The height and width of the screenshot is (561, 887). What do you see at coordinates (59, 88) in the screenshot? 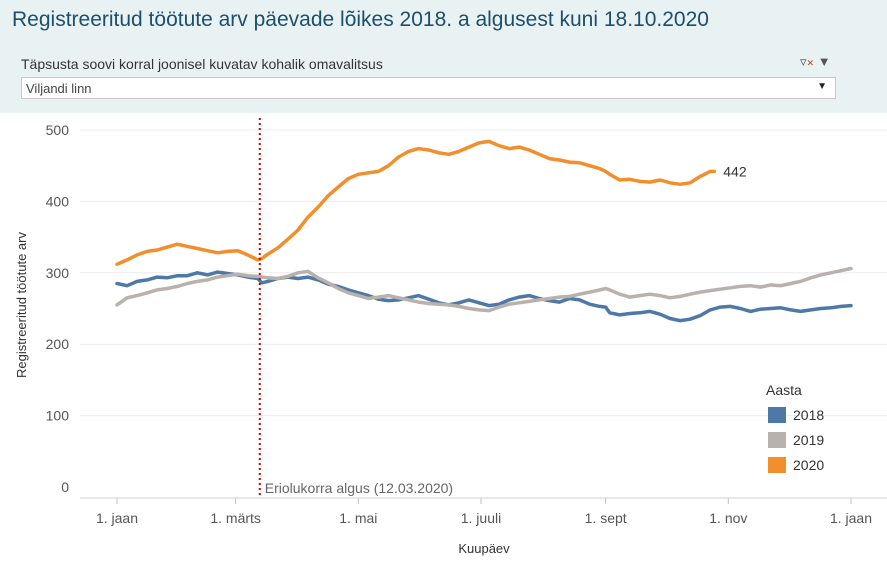
I see `selected-municipality: Viljandi linn` at bounding box center [59, 88].